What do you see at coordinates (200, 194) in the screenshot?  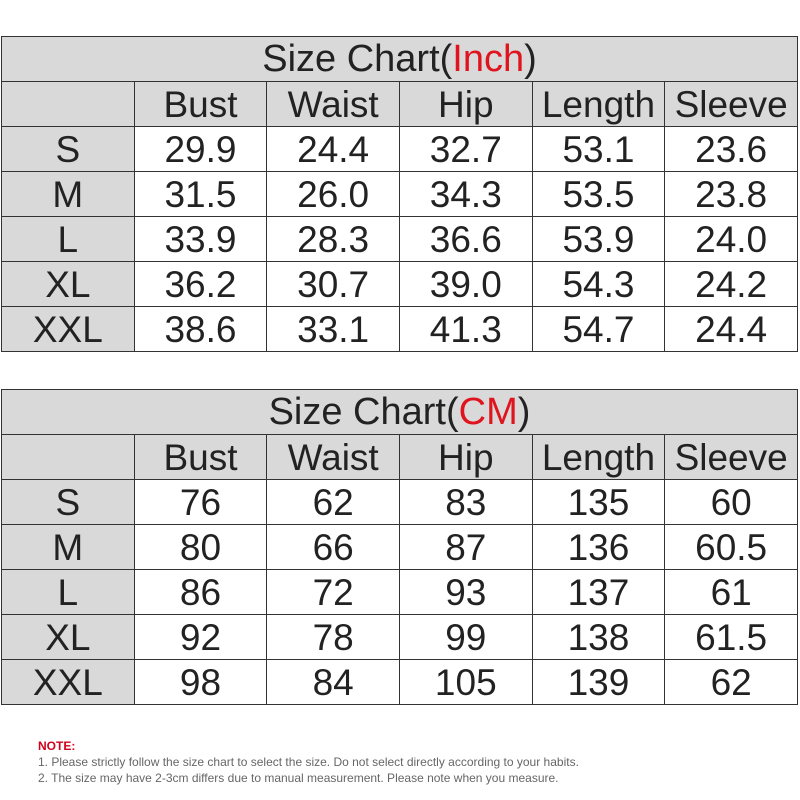 I see `measurement-cell: 31.5` at bounding box center [200, 194].